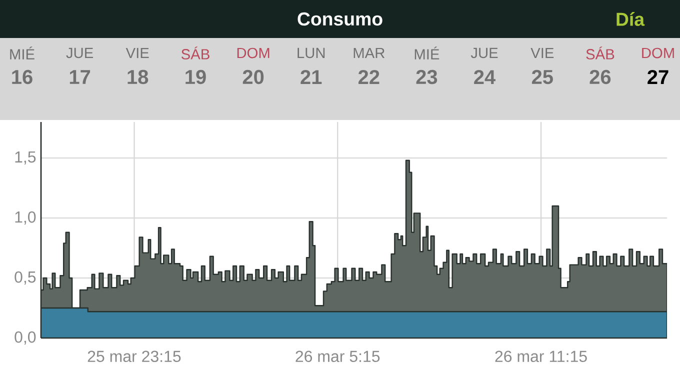 This screenshot has width=680, height=382. Describe the element at coordinates (25, 338) in the screenshot. I see `y-tick-label: 0,0` at that location.